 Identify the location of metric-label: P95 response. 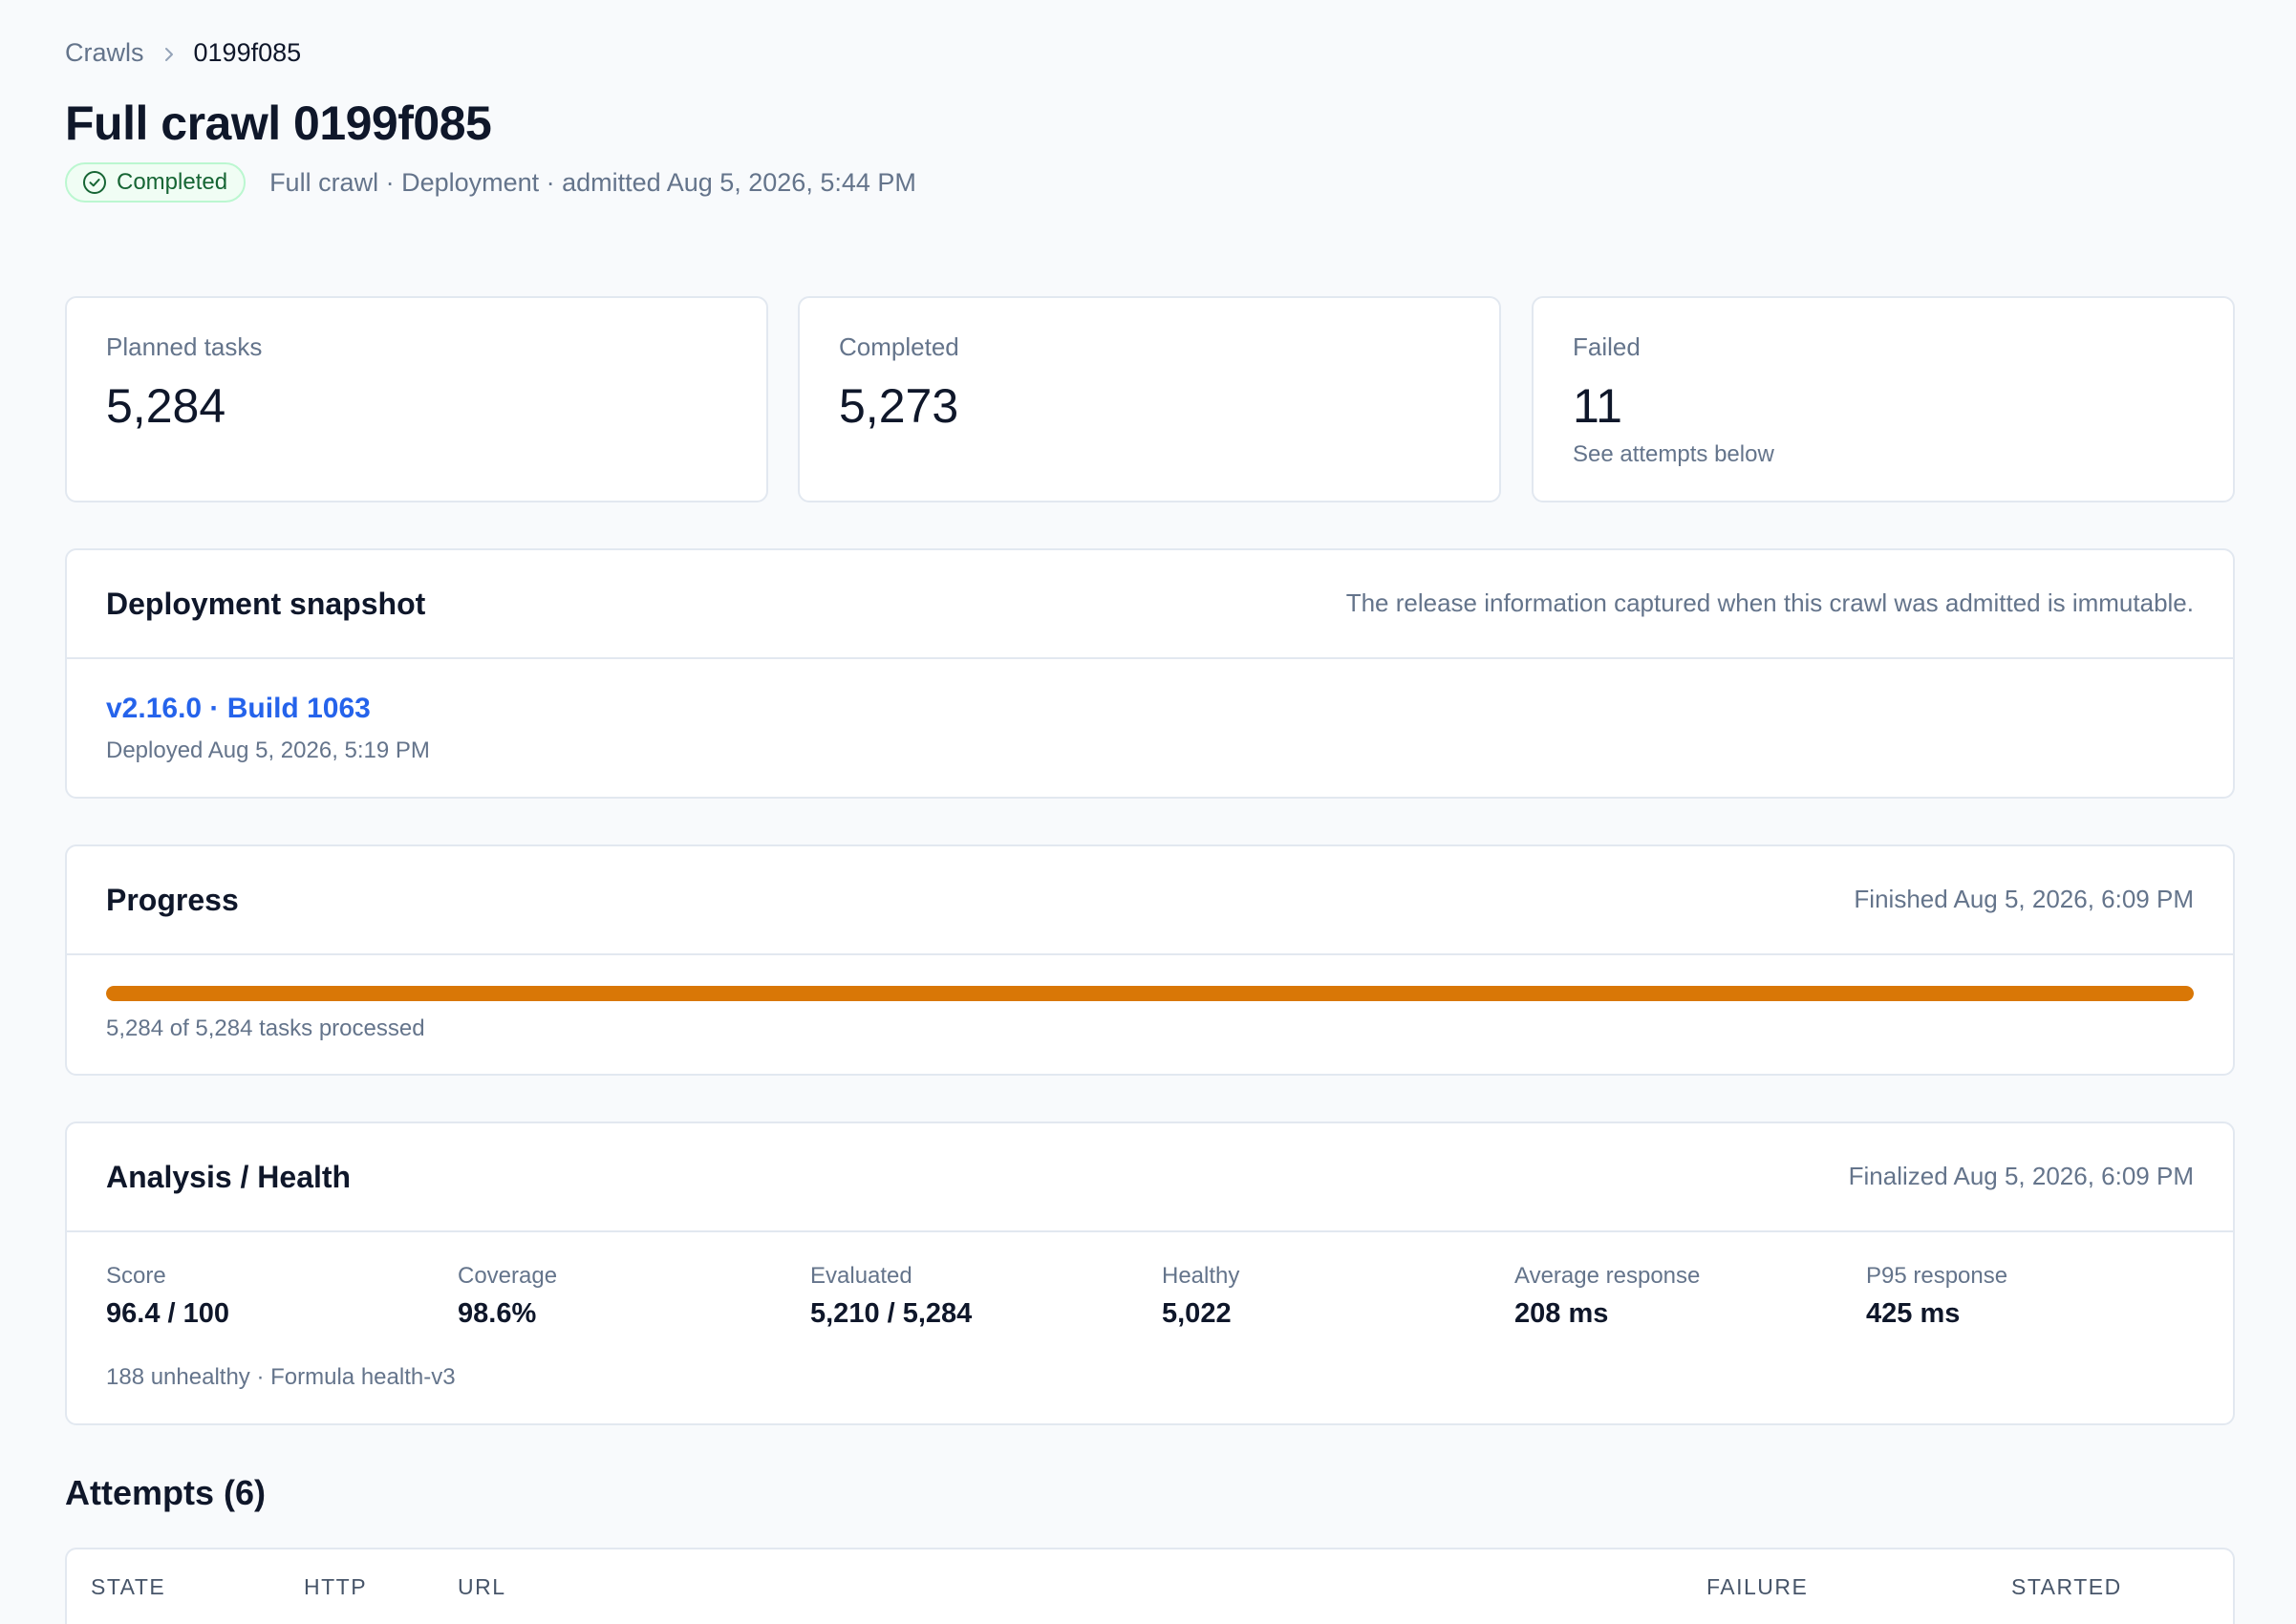
(1937, 1276).